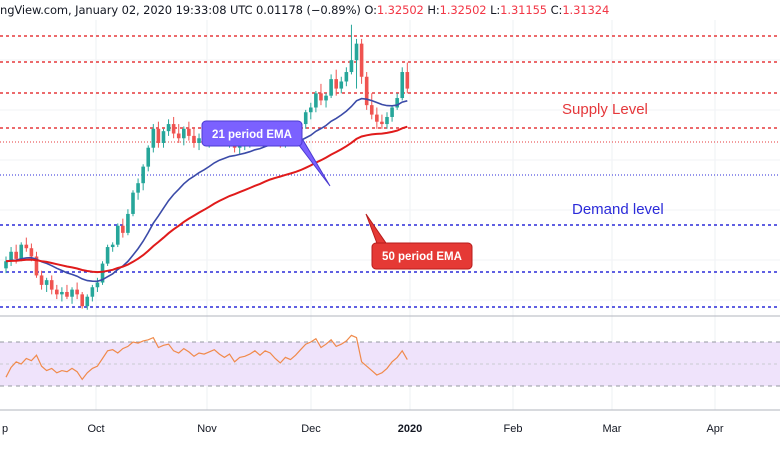 This screenshot has height=470, width=780. What do you see at coordinates (95, 429) in the screenshot?
I see `x-tick-oct: Oct` at bounding box center [95, 429].